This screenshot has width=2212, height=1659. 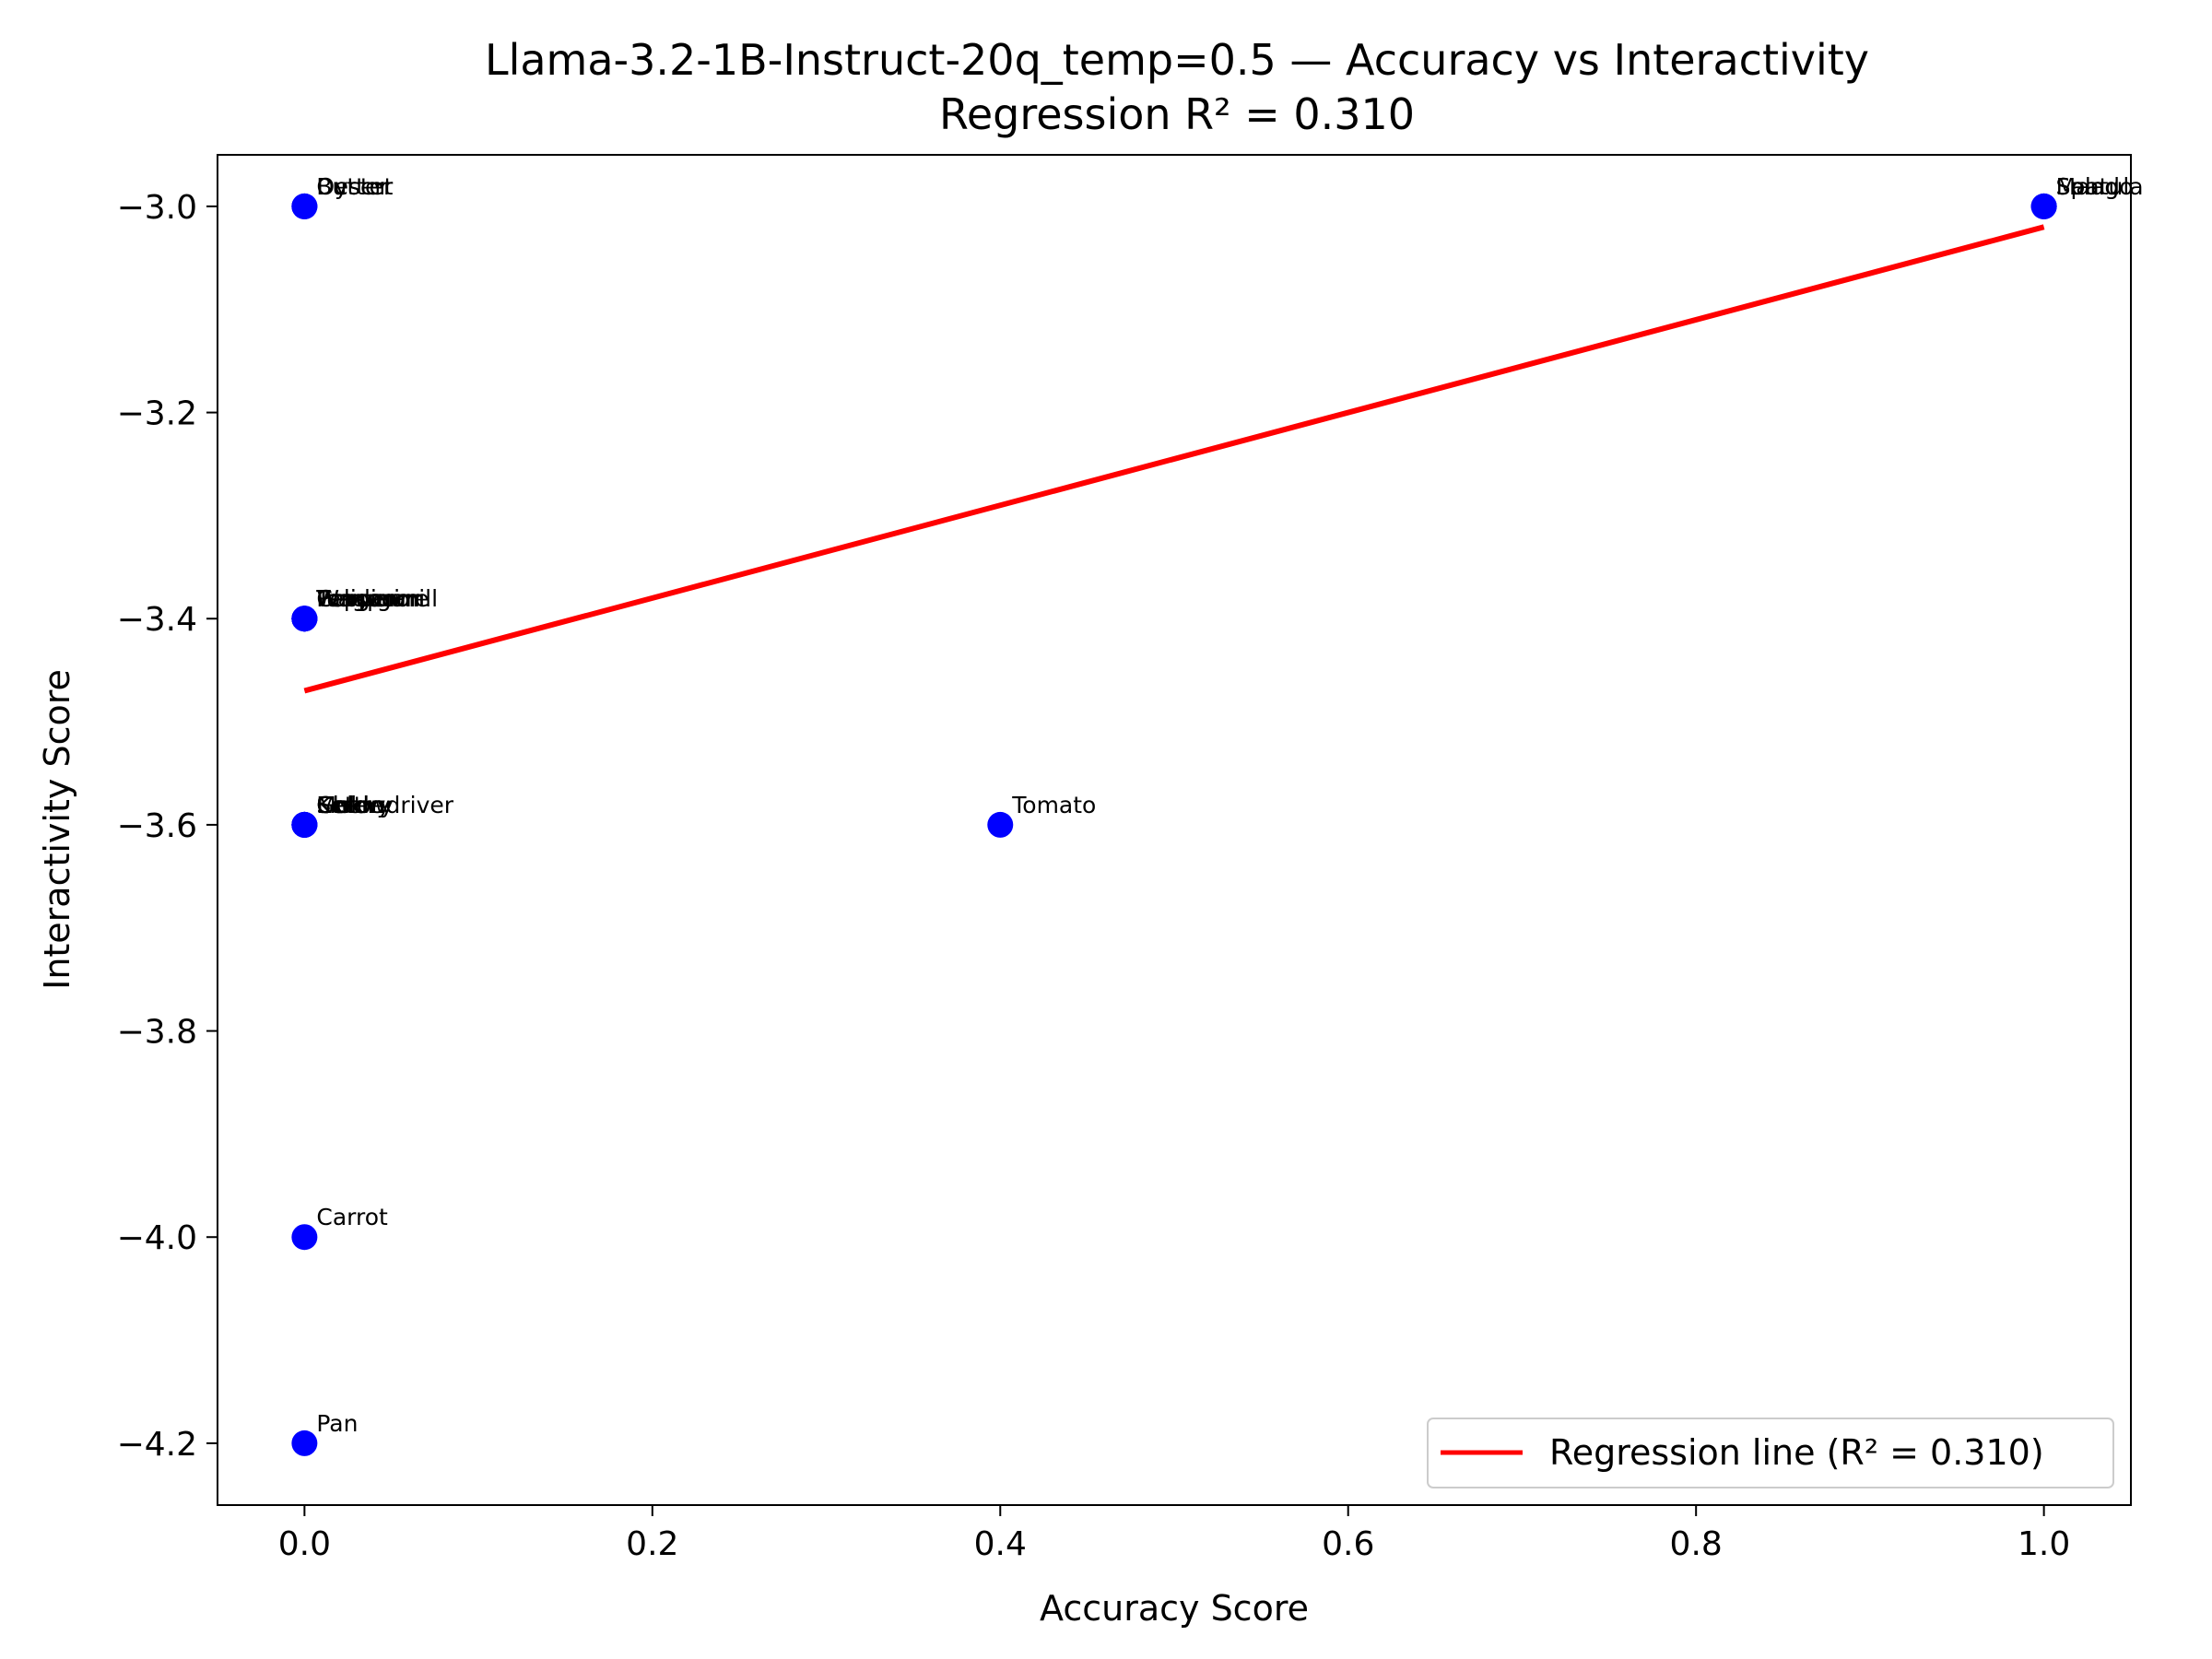 I want to click on point-label: Peppermill, so click(x=377, y=598).